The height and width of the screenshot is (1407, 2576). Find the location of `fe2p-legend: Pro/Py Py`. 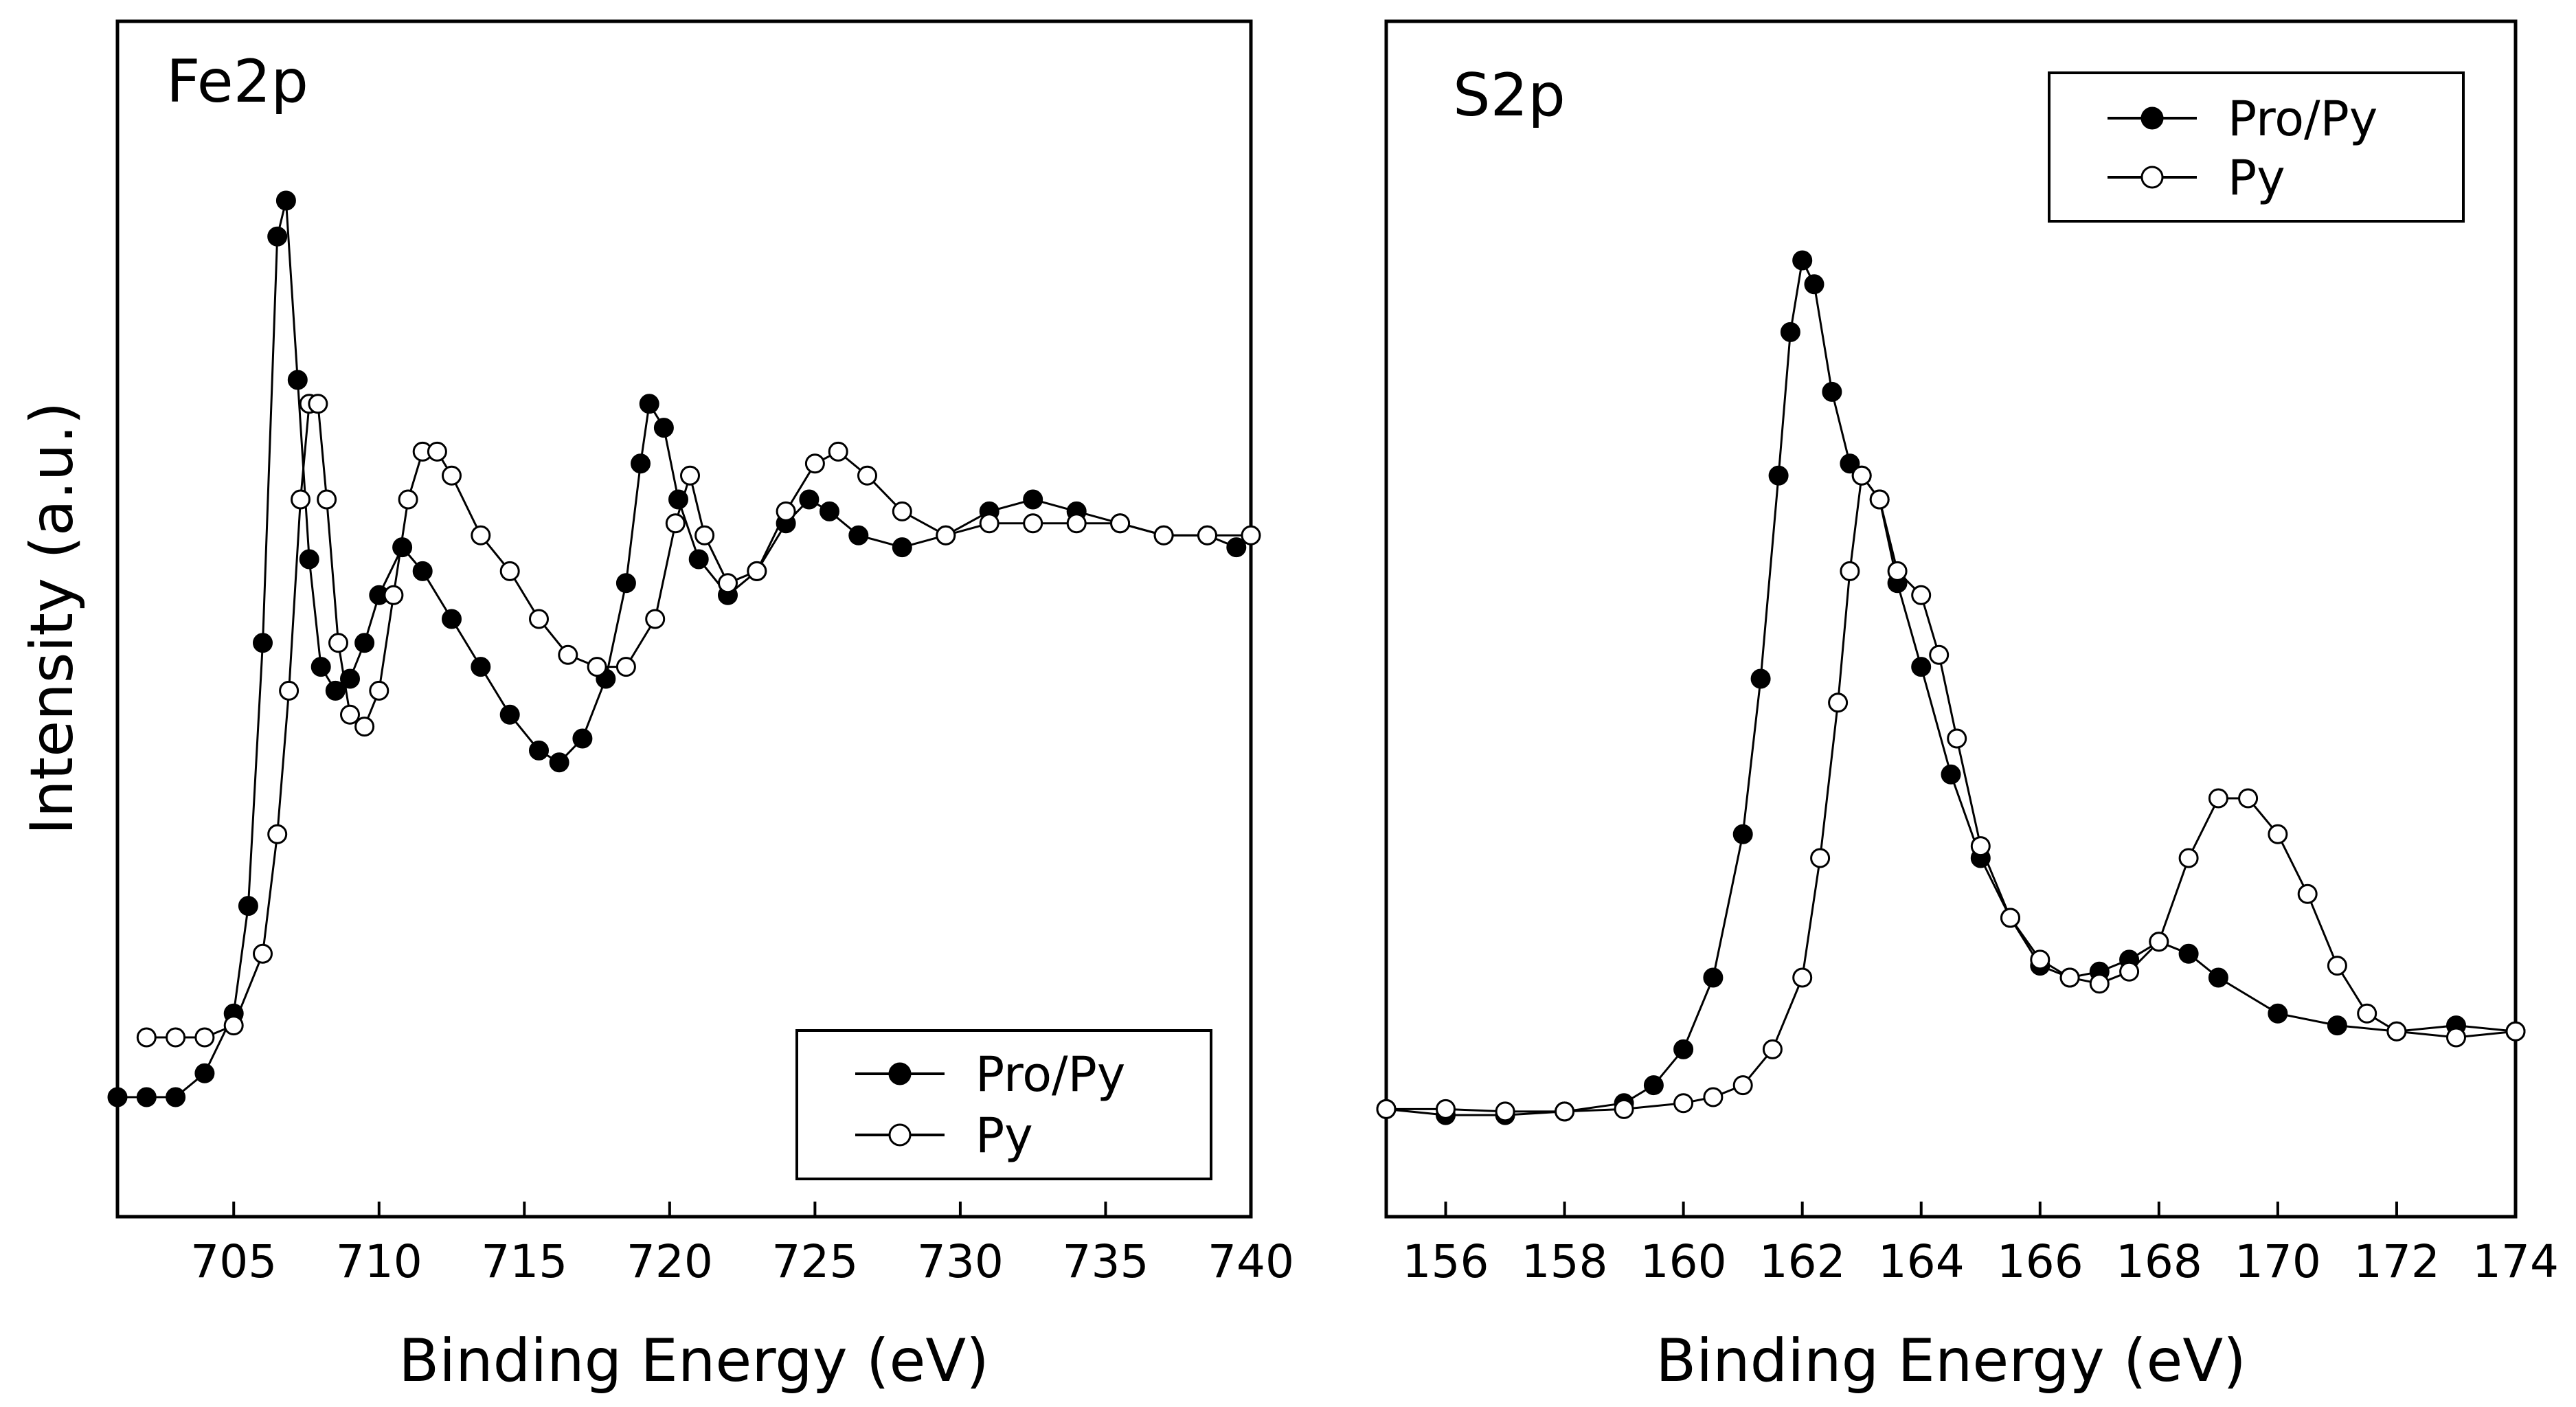

fe2p-legend: Pro/Py Py is located at coordinates (1003, 1104).